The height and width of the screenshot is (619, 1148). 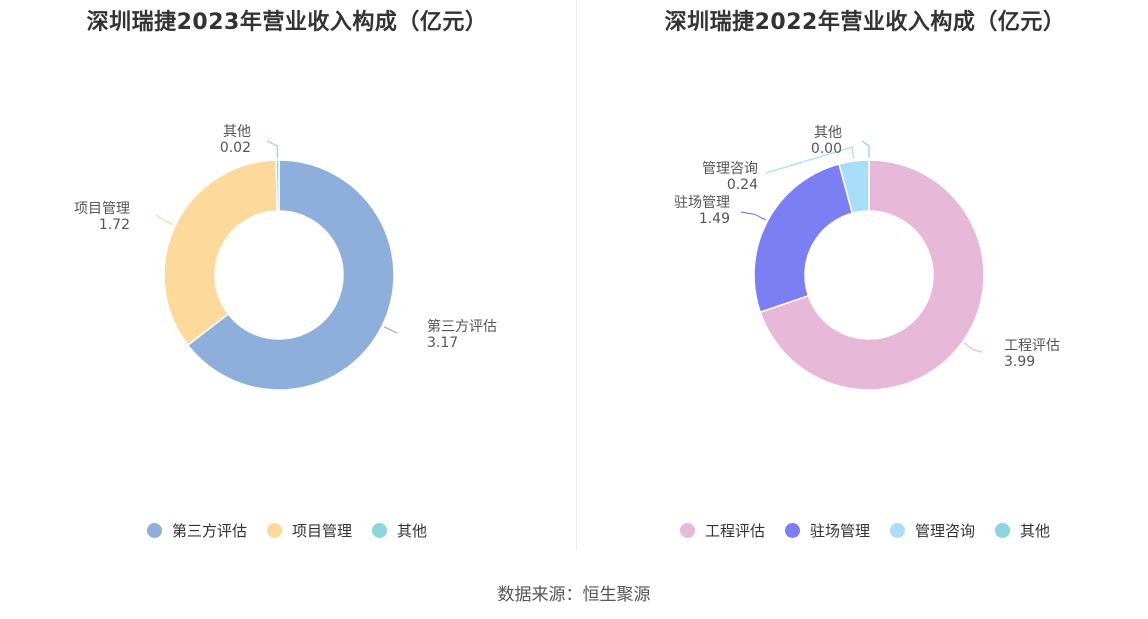 I want to click on legend-label: 驻场管理, so click(x=839, y=531).